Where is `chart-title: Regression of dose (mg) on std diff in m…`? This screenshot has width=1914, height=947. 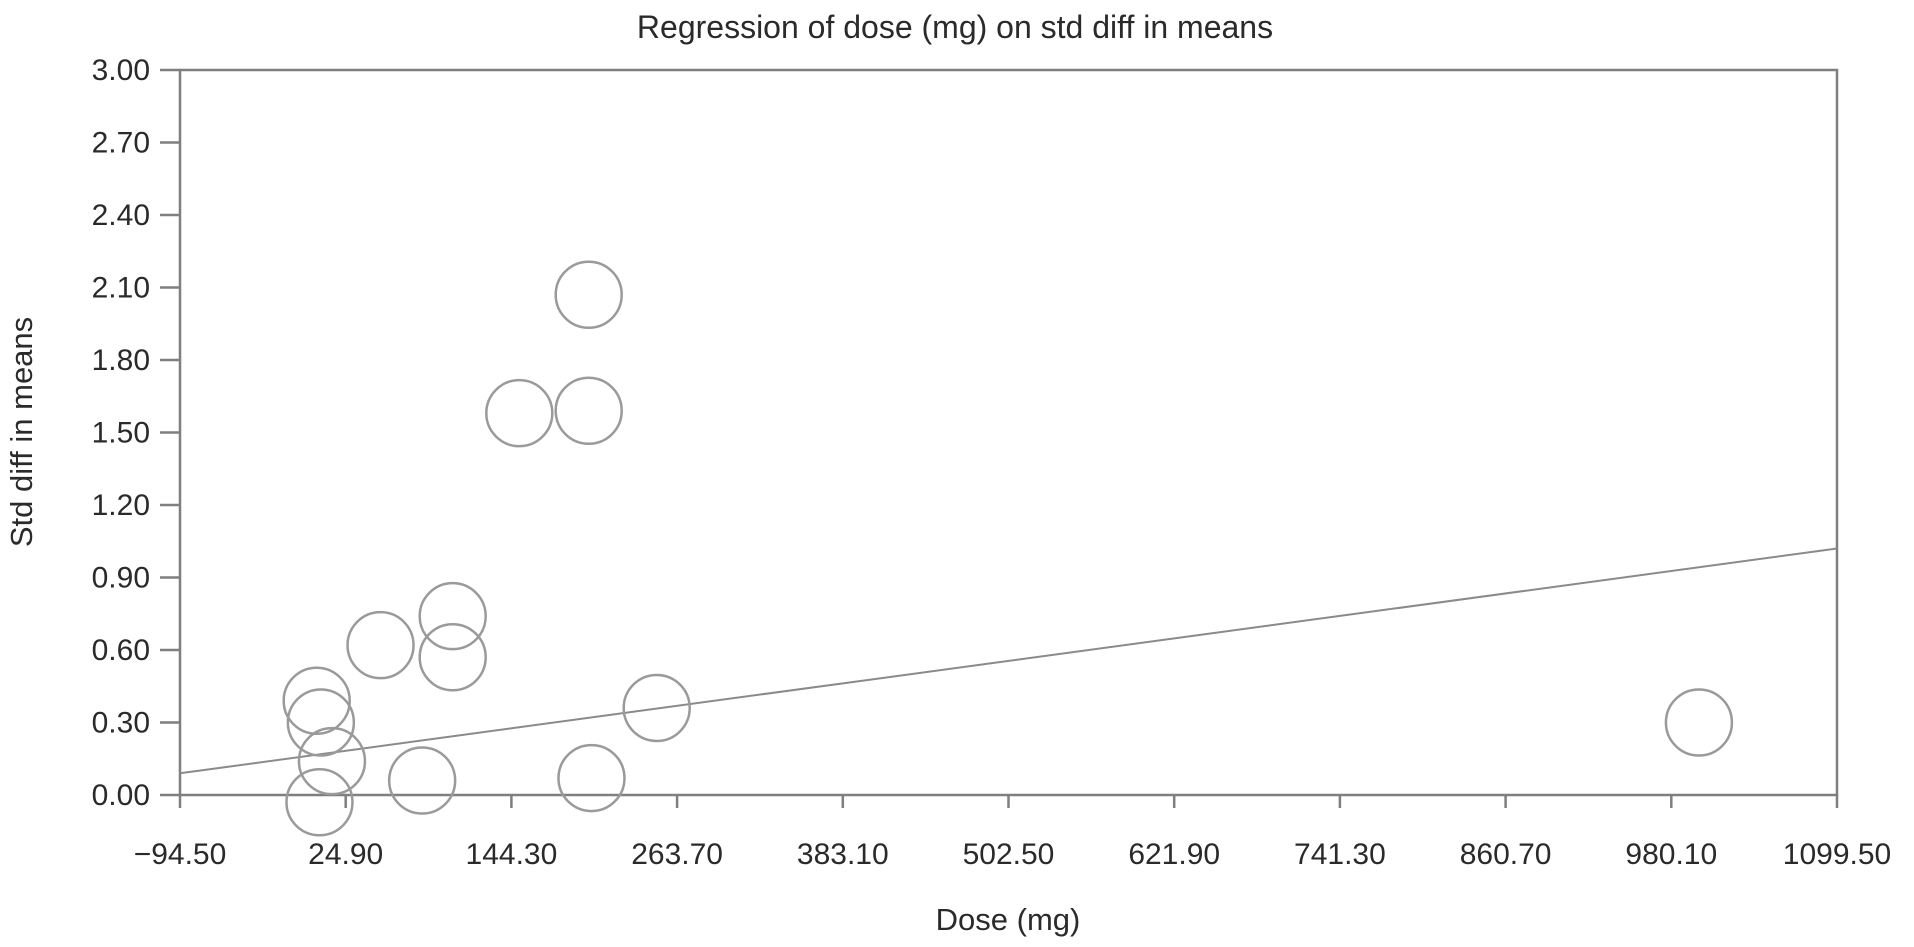 chart-title: Regression of dose (mg) on std diff in m… is located at coordinates (955, 27).